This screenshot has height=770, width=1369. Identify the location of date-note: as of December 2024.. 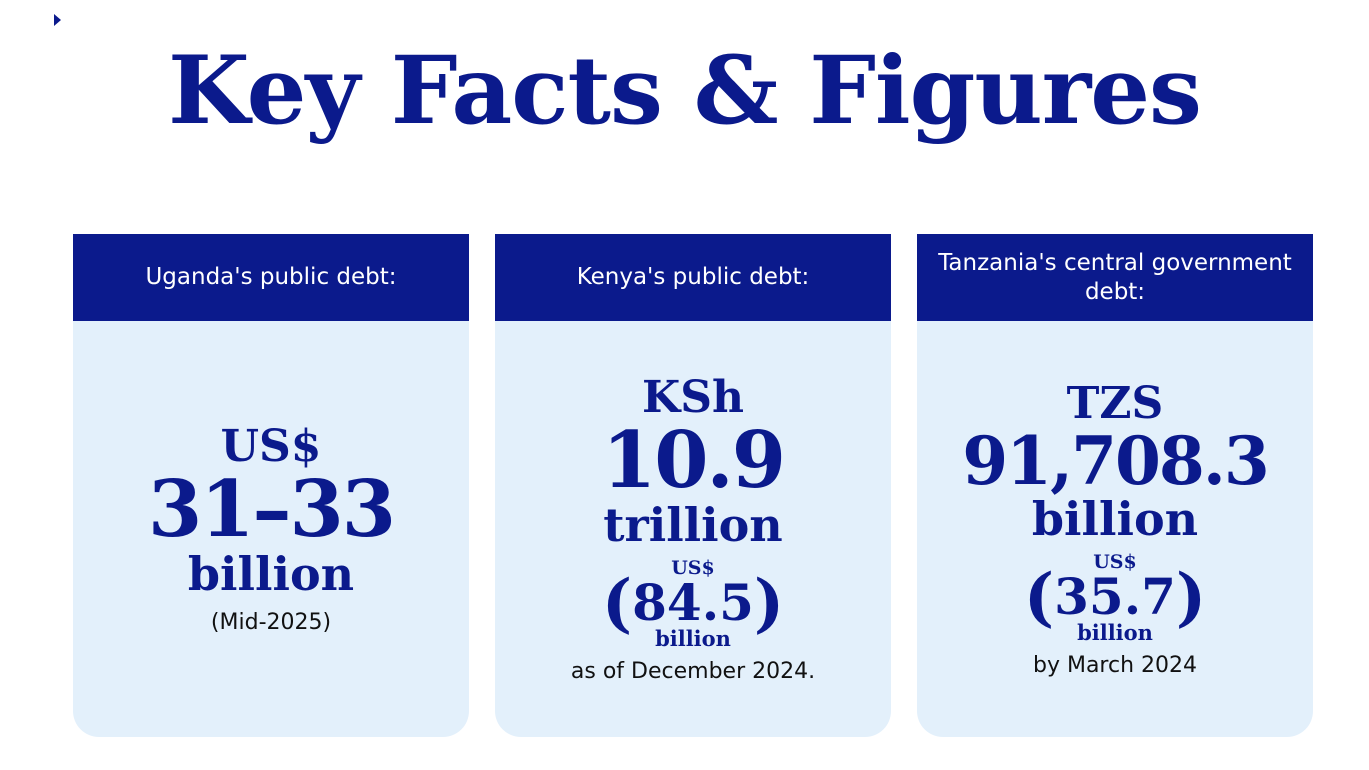
(693, 671).